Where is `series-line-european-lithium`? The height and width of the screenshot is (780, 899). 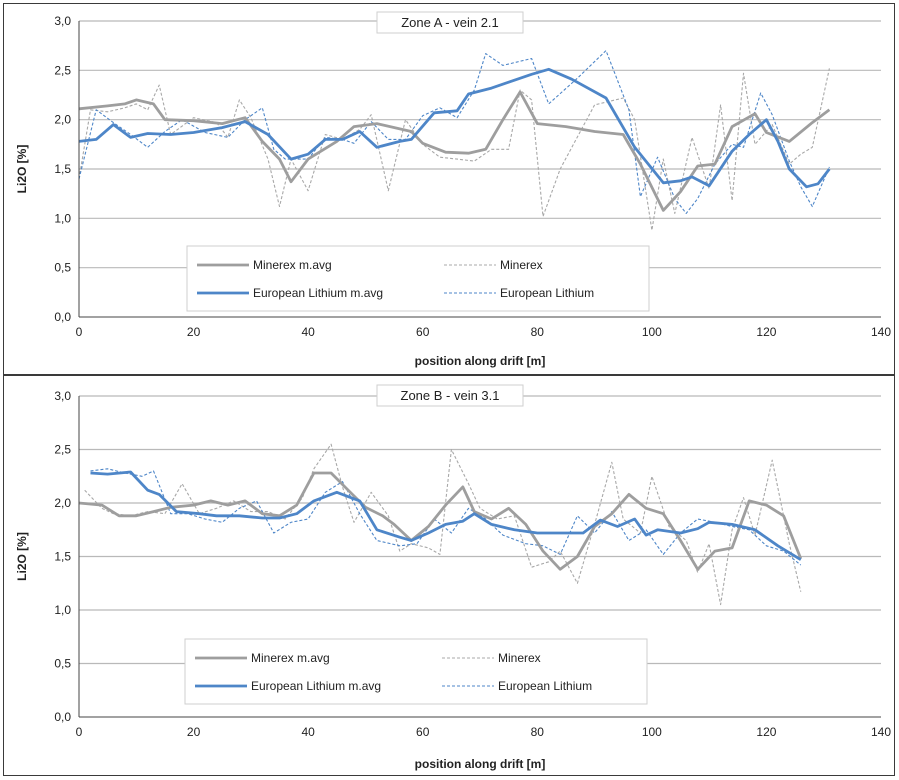
series-line-european-lithium is located at coordinates (446, 517).